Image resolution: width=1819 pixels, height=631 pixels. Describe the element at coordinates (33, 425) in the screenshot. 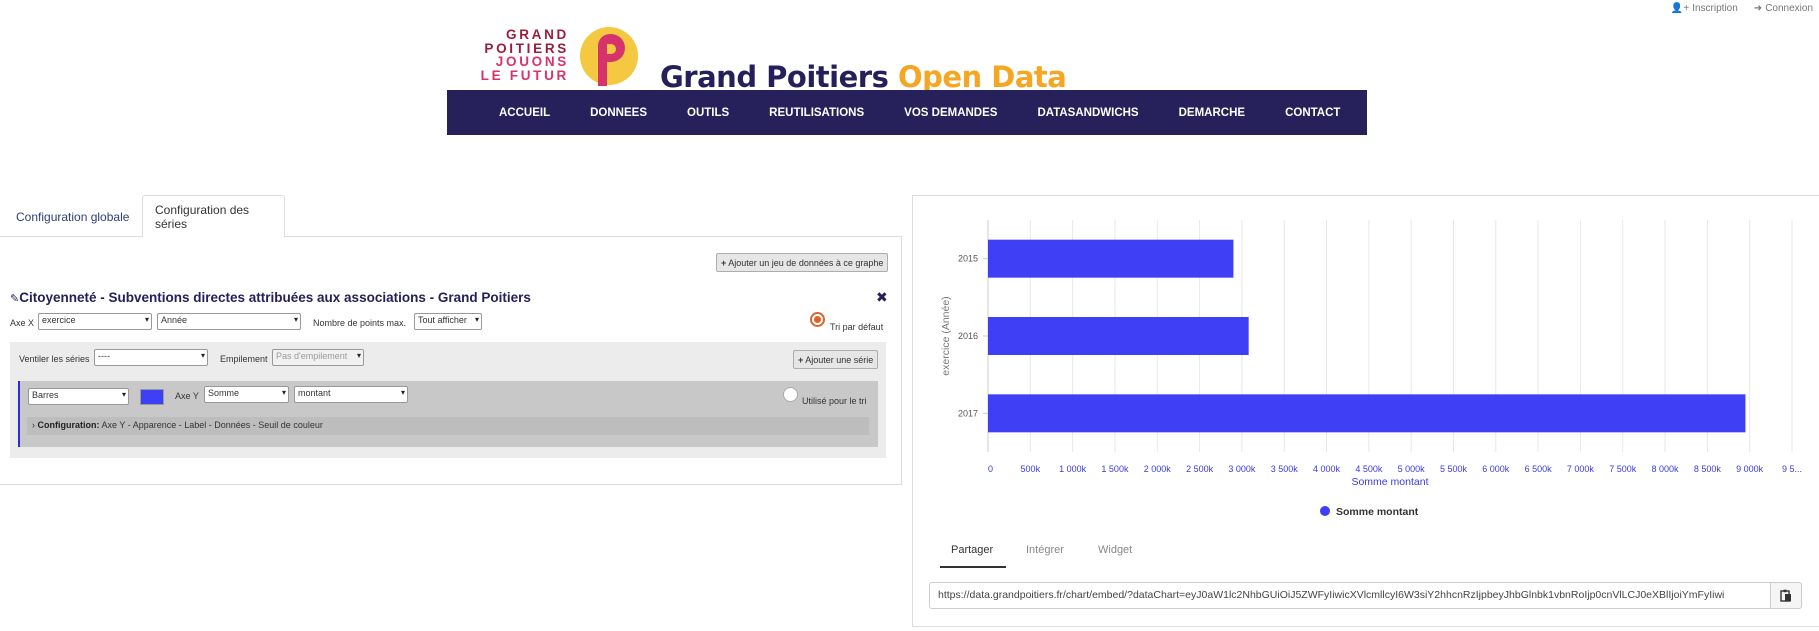

I see `chevron-right-icon: ›` at that location.